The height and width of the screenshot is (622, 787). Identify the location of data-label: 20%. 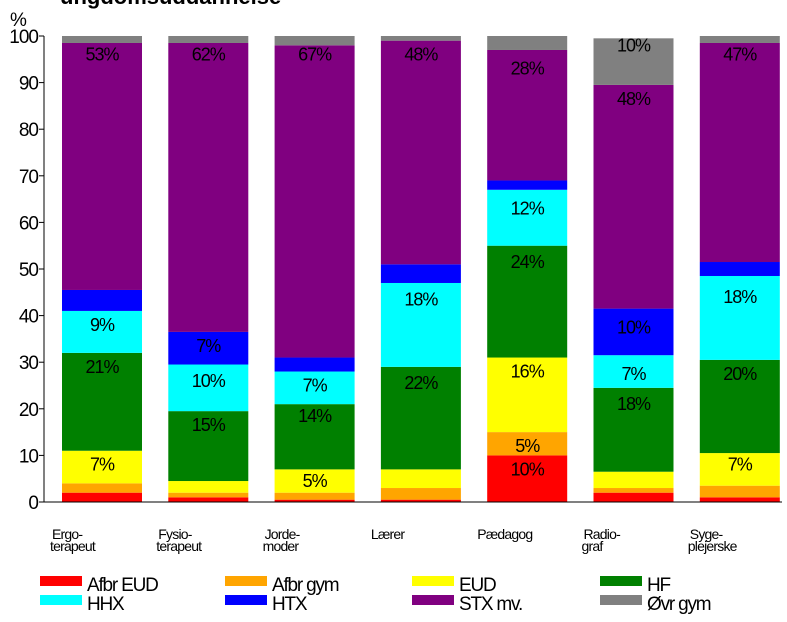
(740, 374).